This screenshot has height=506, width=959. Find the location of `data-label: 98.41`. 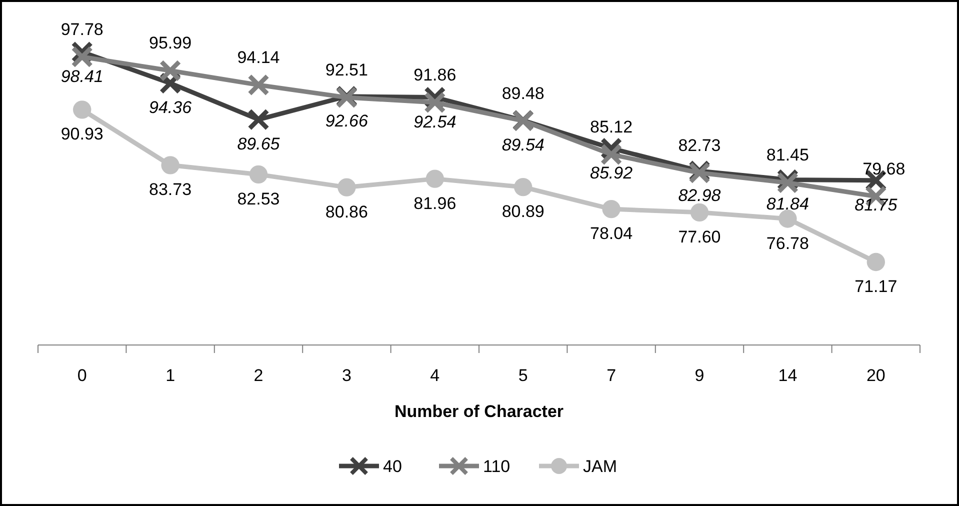

data-label: 98.41 is located at coordinates (82, 76).